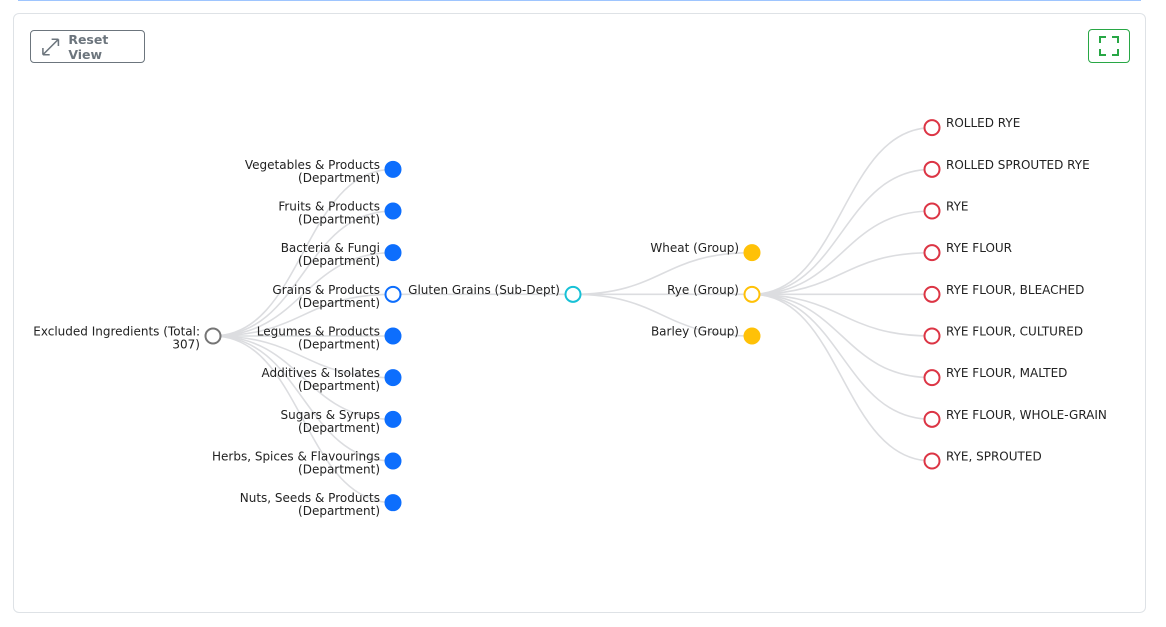  Describe the element at coordinates (330, 248) in the screenshot. I see `node-label: Bacteria & Fungi` at that location.